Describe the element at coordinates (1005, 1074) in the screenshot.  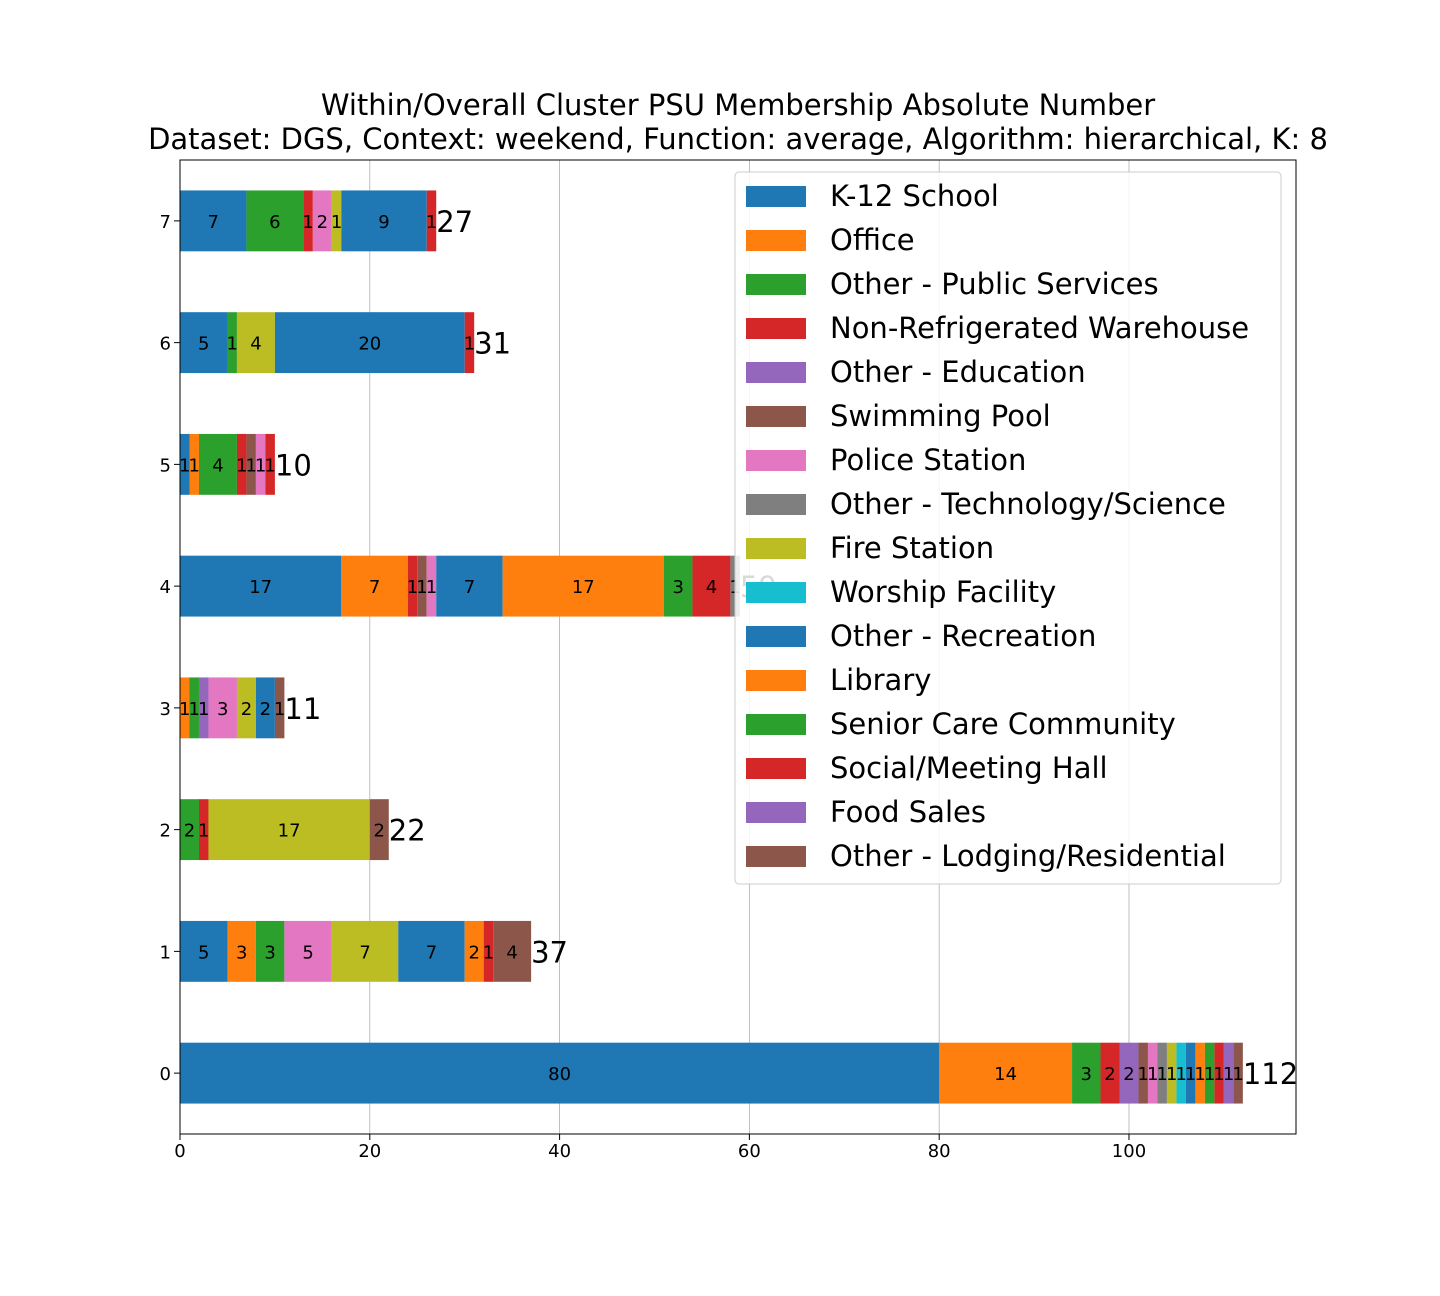
I see `segment-label: 14` at that location.